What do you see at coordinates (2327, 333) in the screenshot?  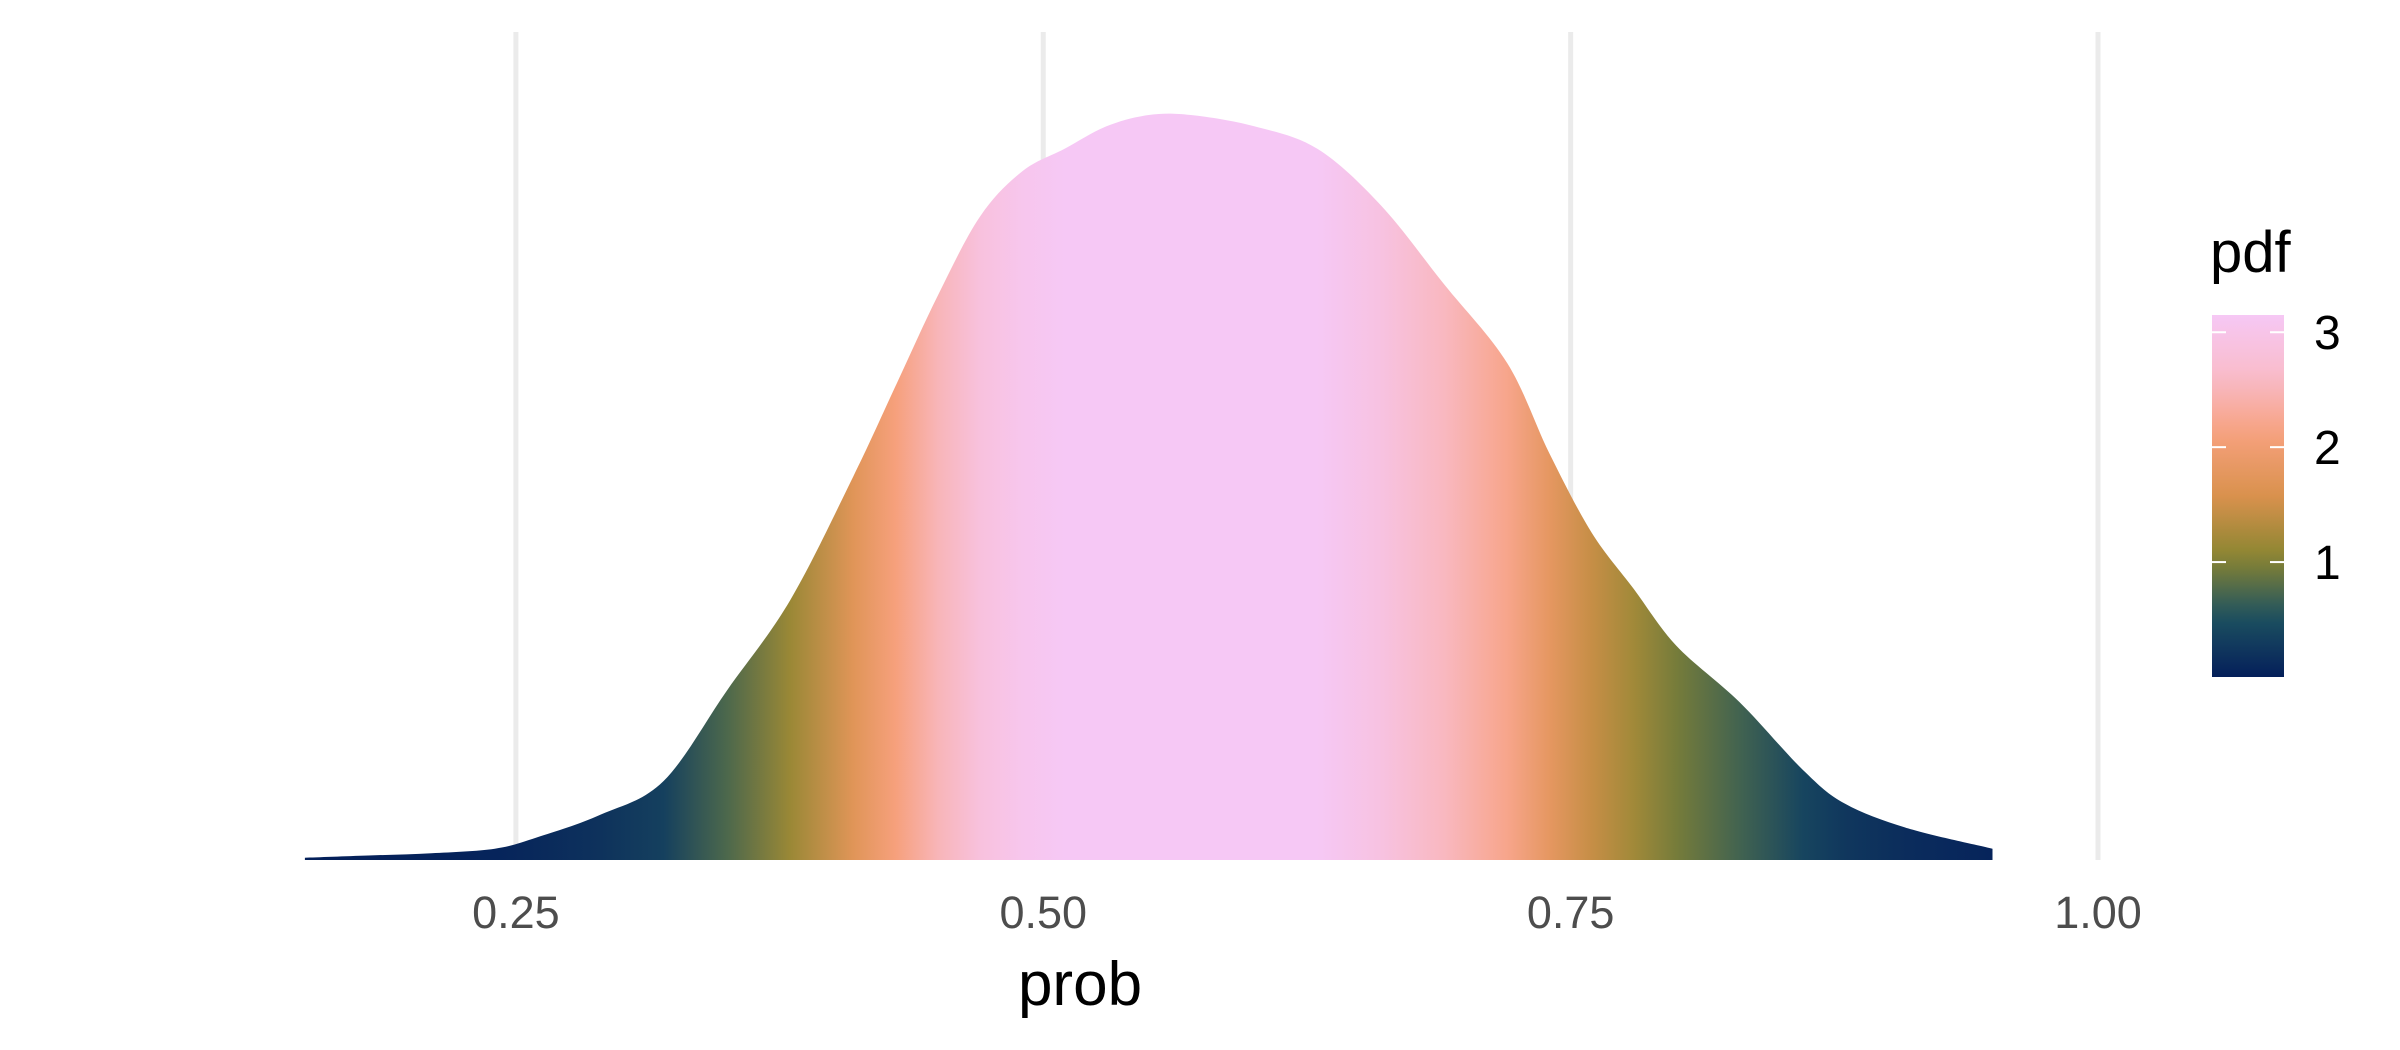 I see `legend-label: 3` at bounding box center [2327, 333].